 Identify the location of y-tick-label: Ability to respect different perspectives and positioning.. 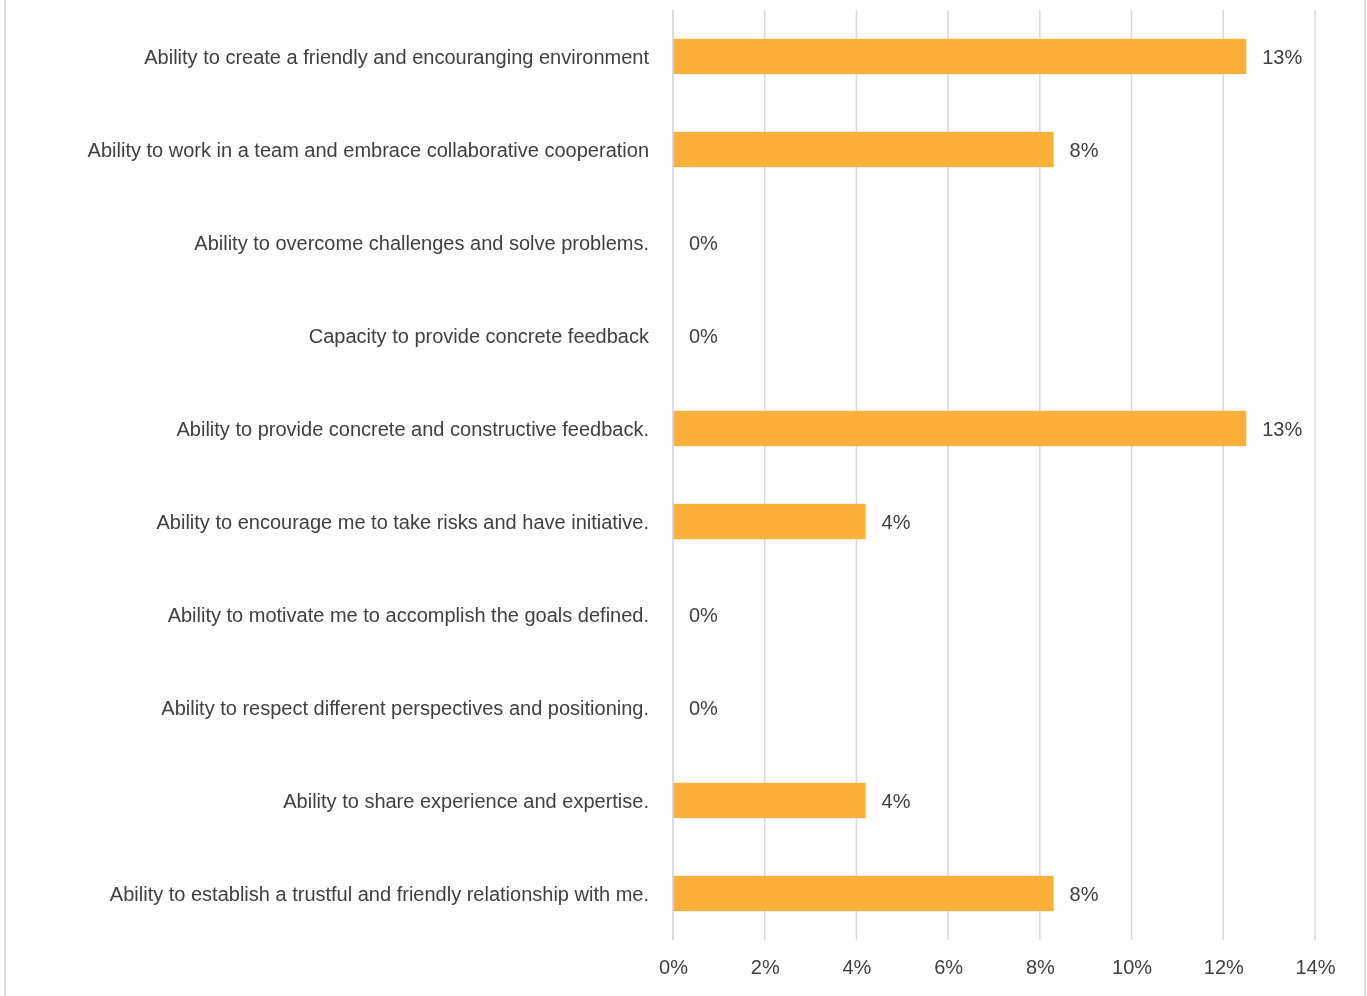
(405, 707).